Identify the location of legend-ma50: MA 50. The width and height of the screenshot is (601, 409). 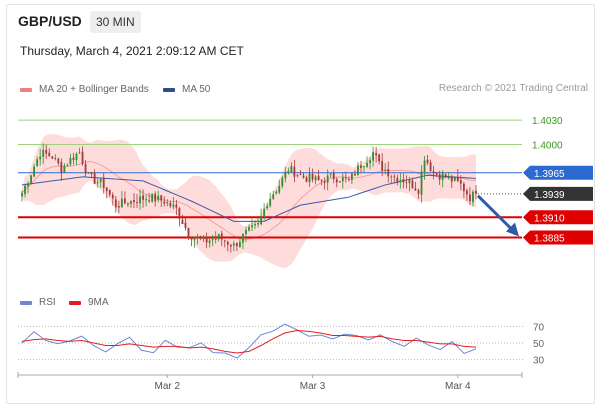
(186, 89).